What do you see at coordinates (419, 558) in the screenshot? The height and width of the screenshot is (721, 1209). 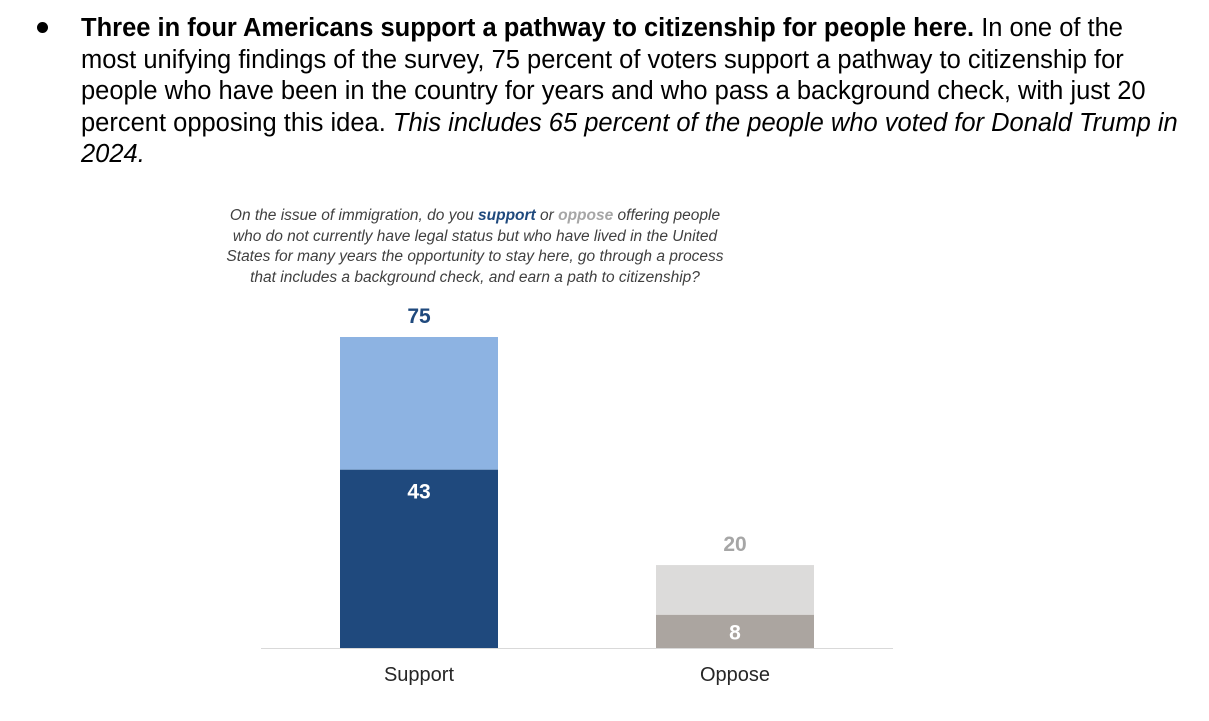 I see `bar-support-strong` at bounding box center [419, 558].